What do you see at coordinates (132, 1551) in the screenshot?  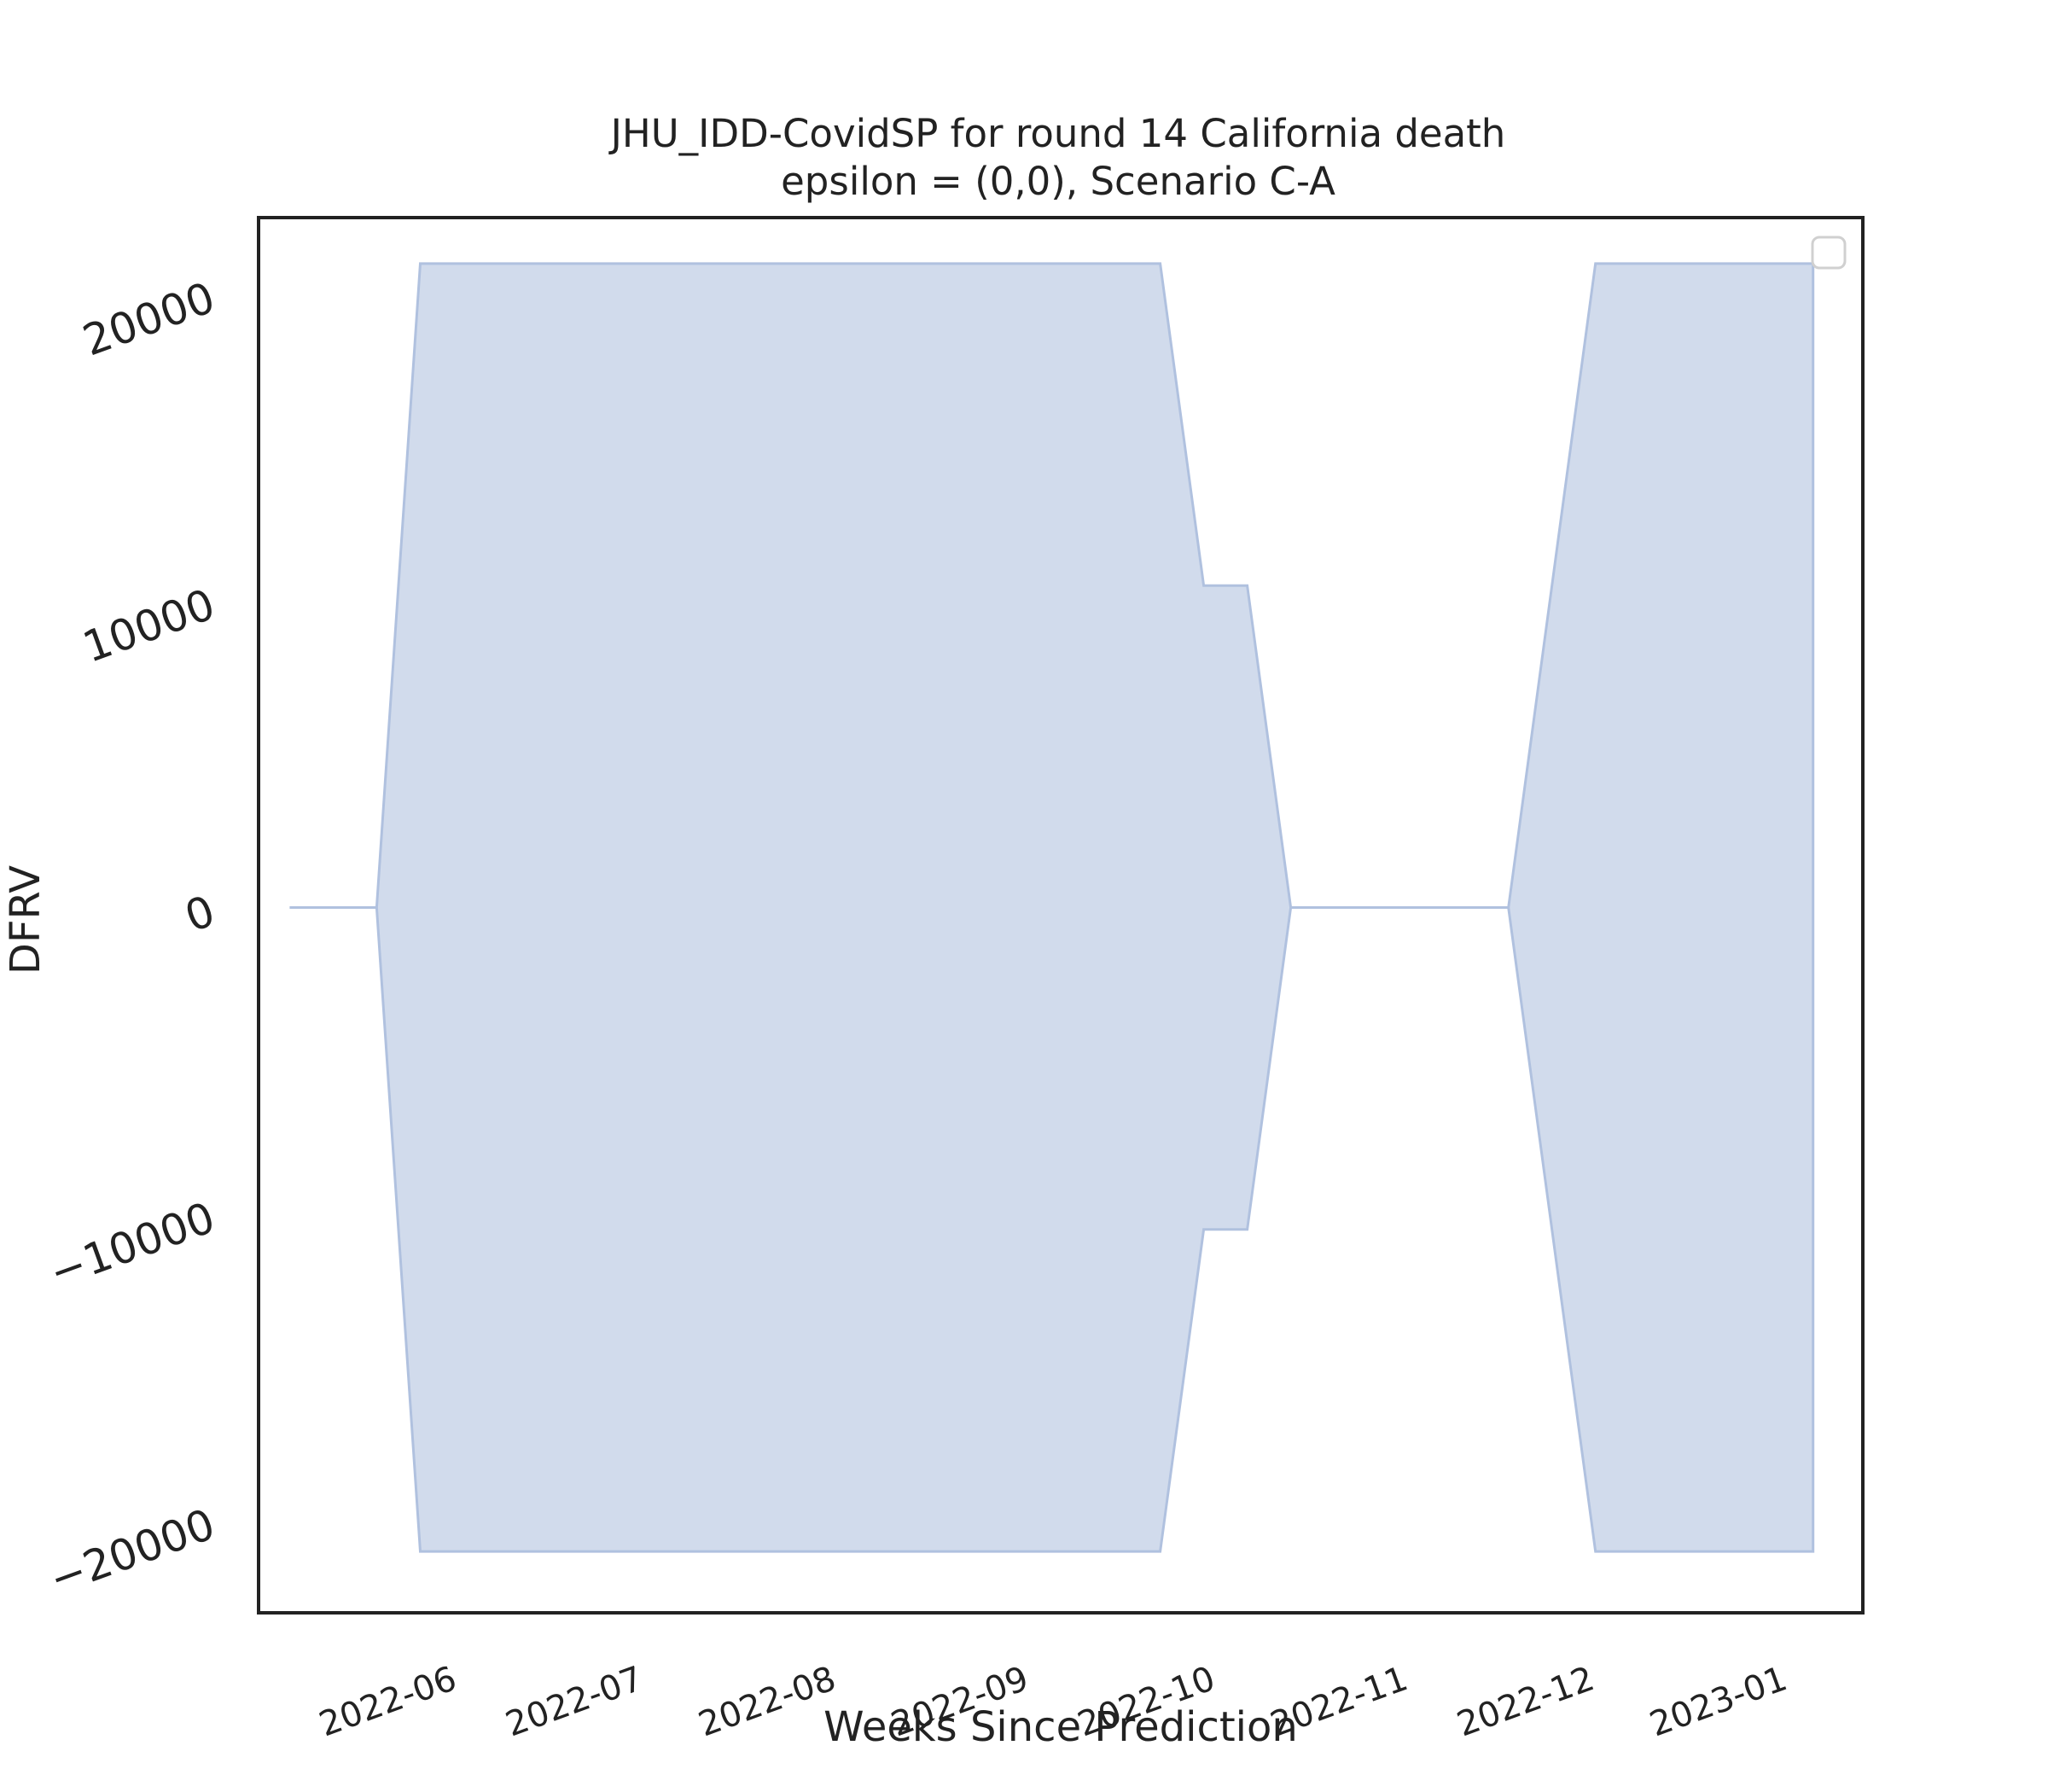 I see `y-tick-label: −20000` at bounding box center [132, 1551].